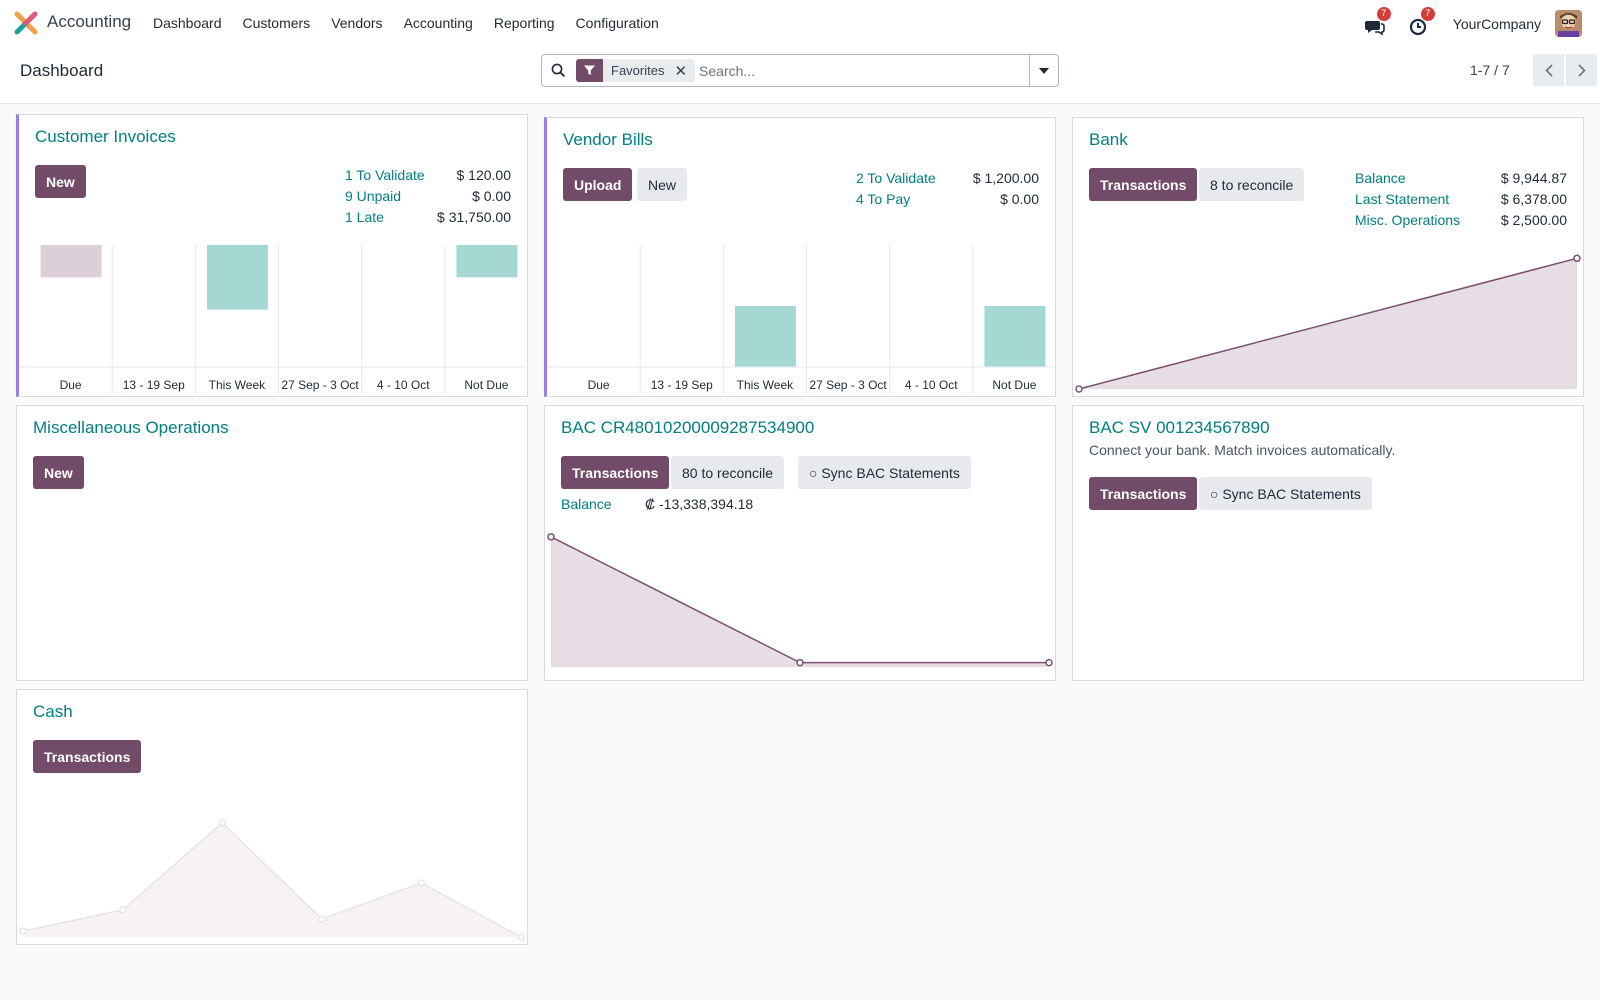 This screenshot has width=1600, height=1000. Describe the element at coordinates (357, 23) in the screenshot. I see `menu-vendors: Vendors` at that location.